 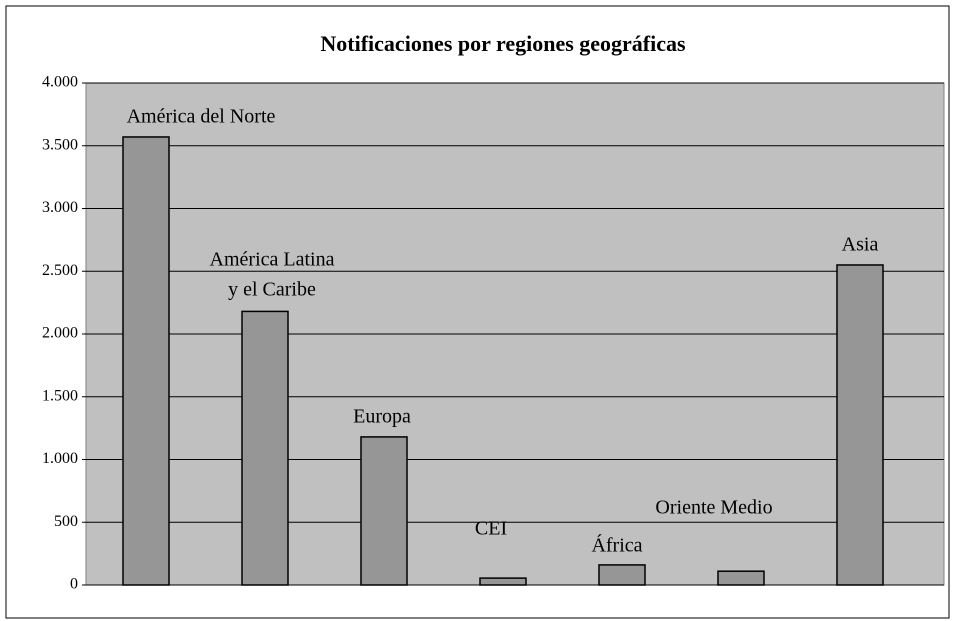 What do you see at coordinates (60, 82) in the screenshot?
I see `y-tick-label: 4.000` at bounding box center [60, 82].